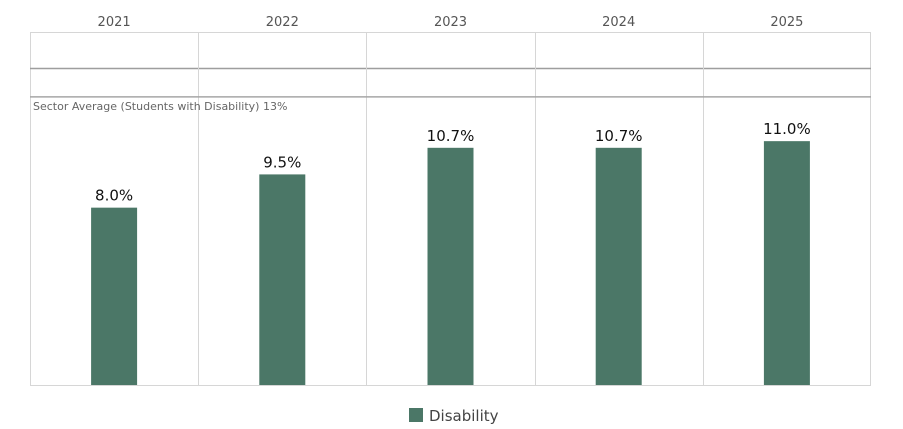 This screenshot has width=903, height=429. Describe the element at coordinates (114, 296) in the screenshot. I see `bar-2021` at that location.